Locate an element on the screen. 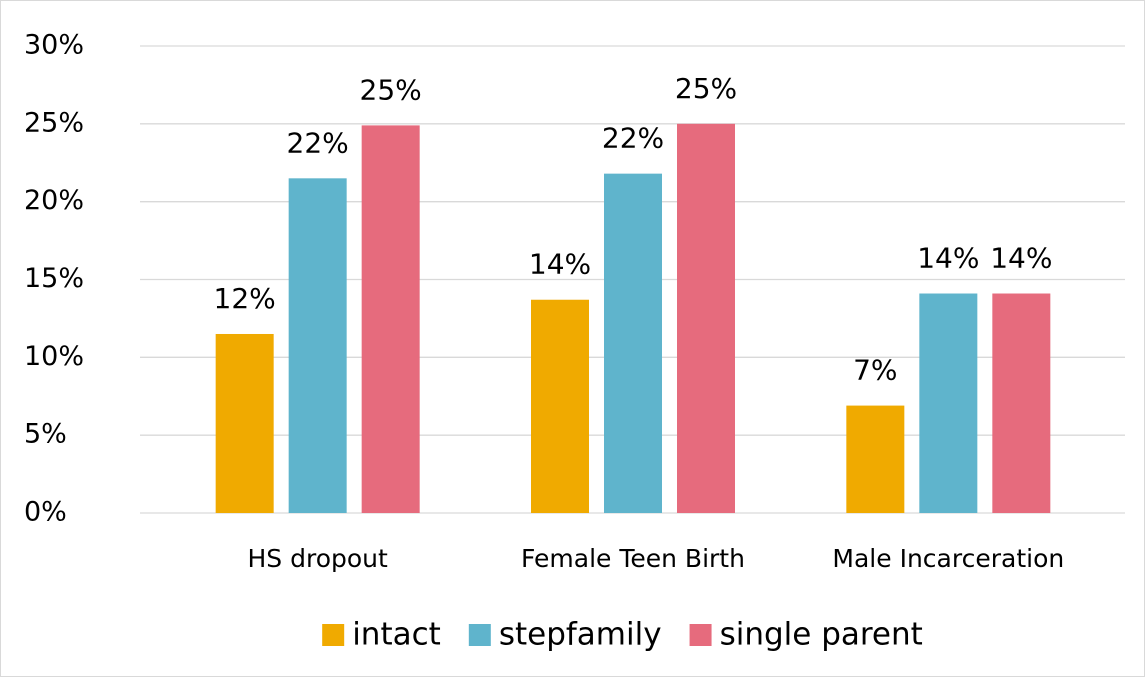 Image resolution: width=1145 pixels, height=677 pixels. value-label: 7% is located at coordinates (875, 370).